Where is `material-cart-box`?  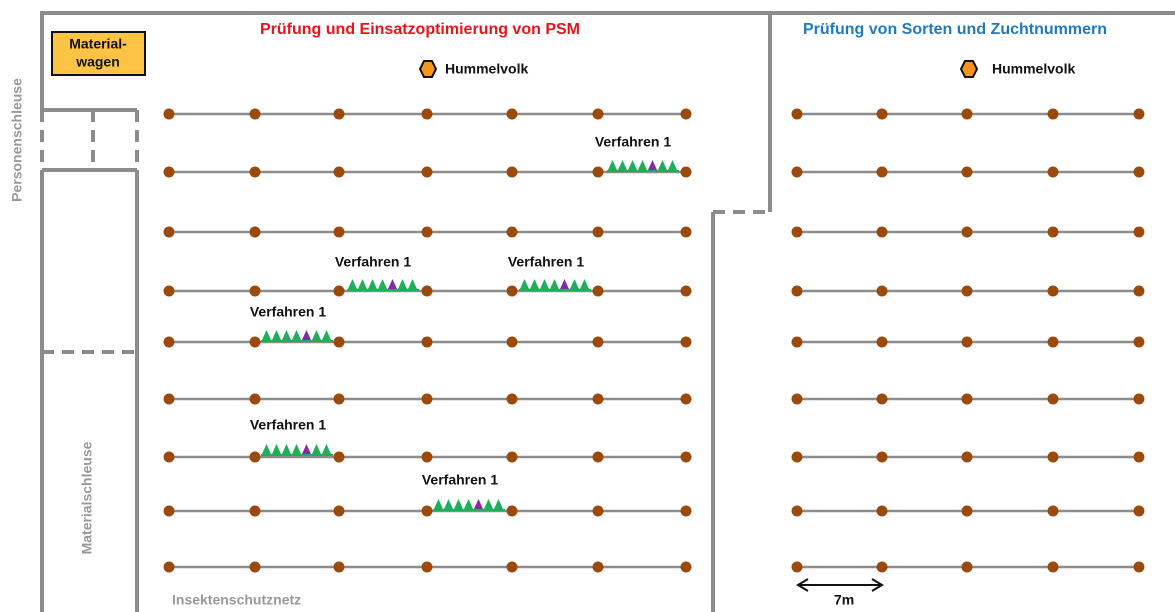 material-cart-box is located at coordinates (98, 53).